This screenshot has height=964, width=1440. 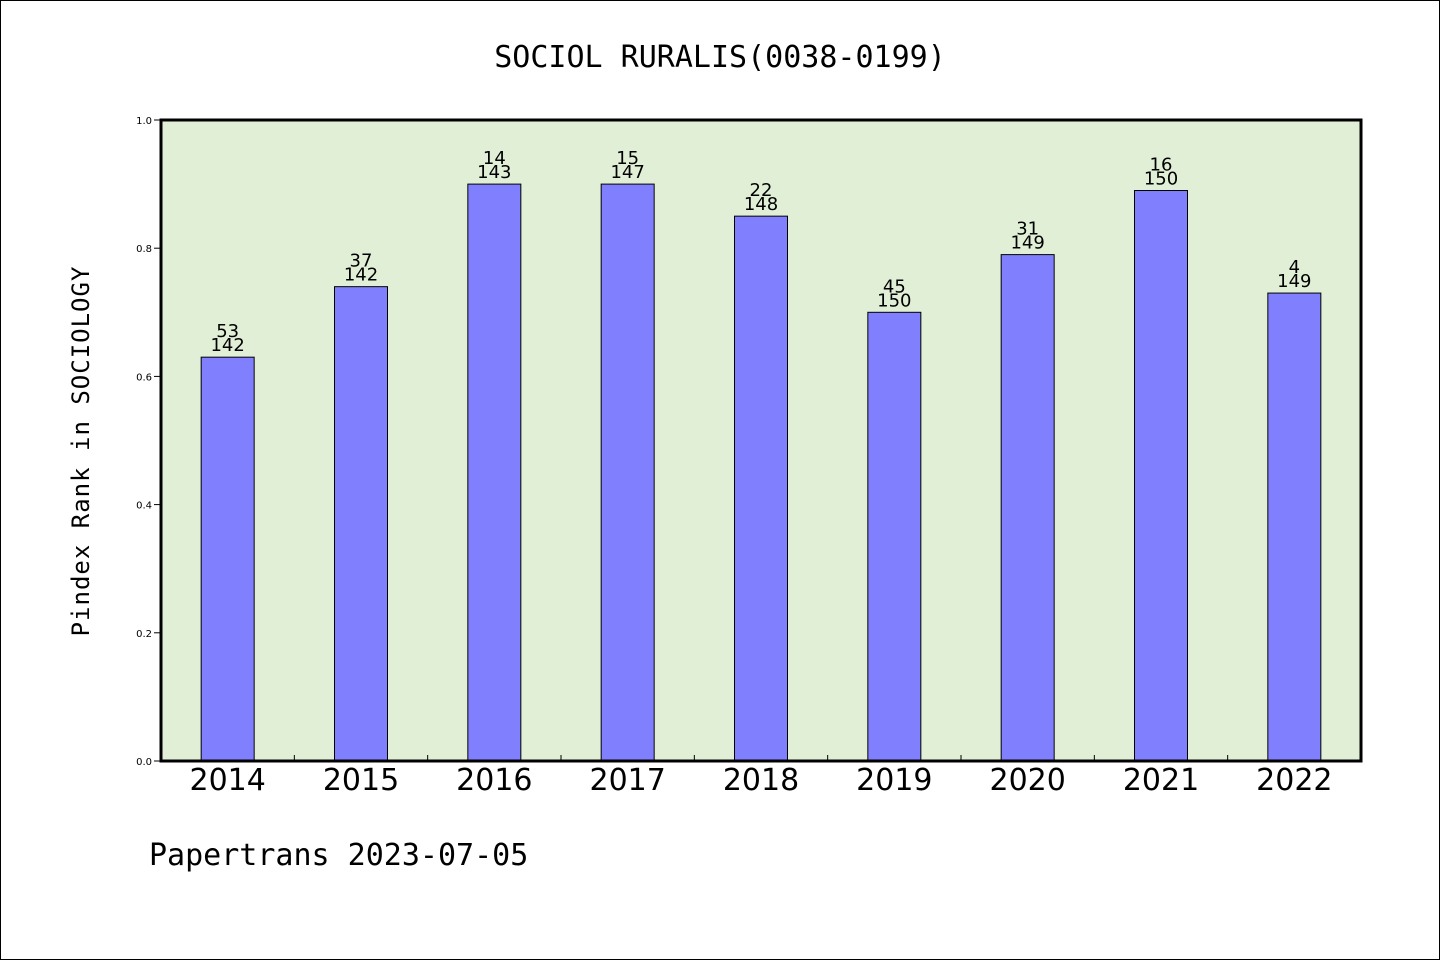 I want to click on bar-2019, so click(x=894, y=536).